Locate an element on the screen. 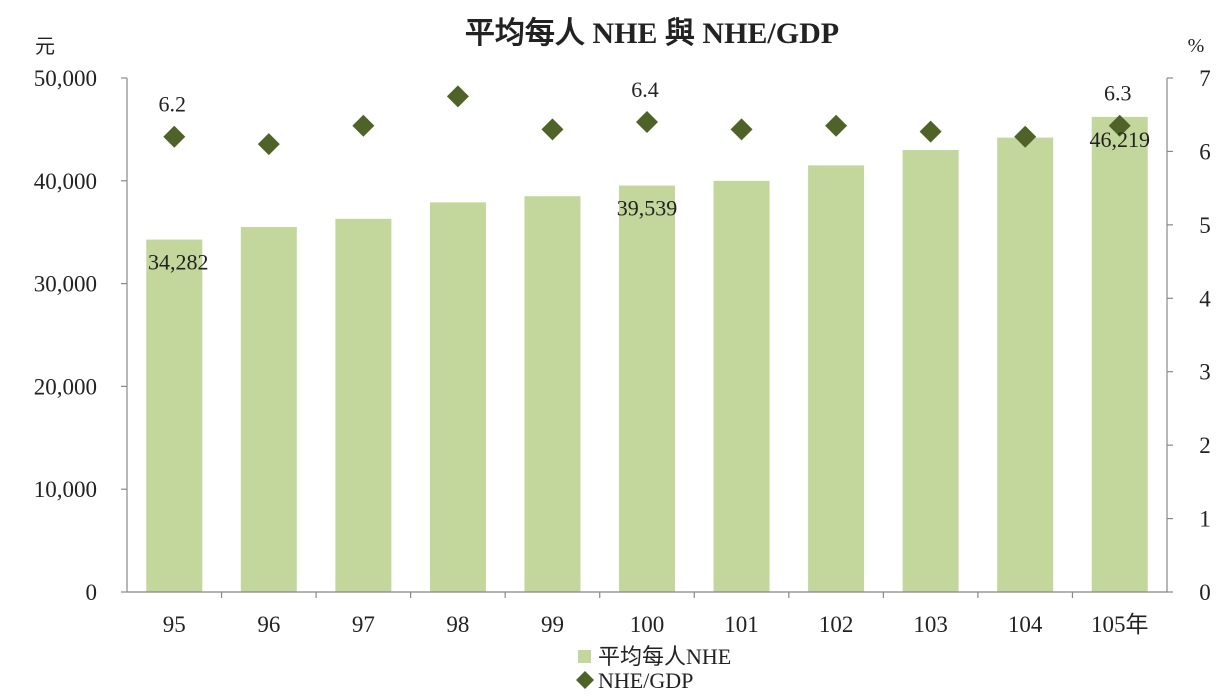 This screenshot has width=1216, height=698. bar-data-label: 46,219 is located at coordinates (1119, 139).